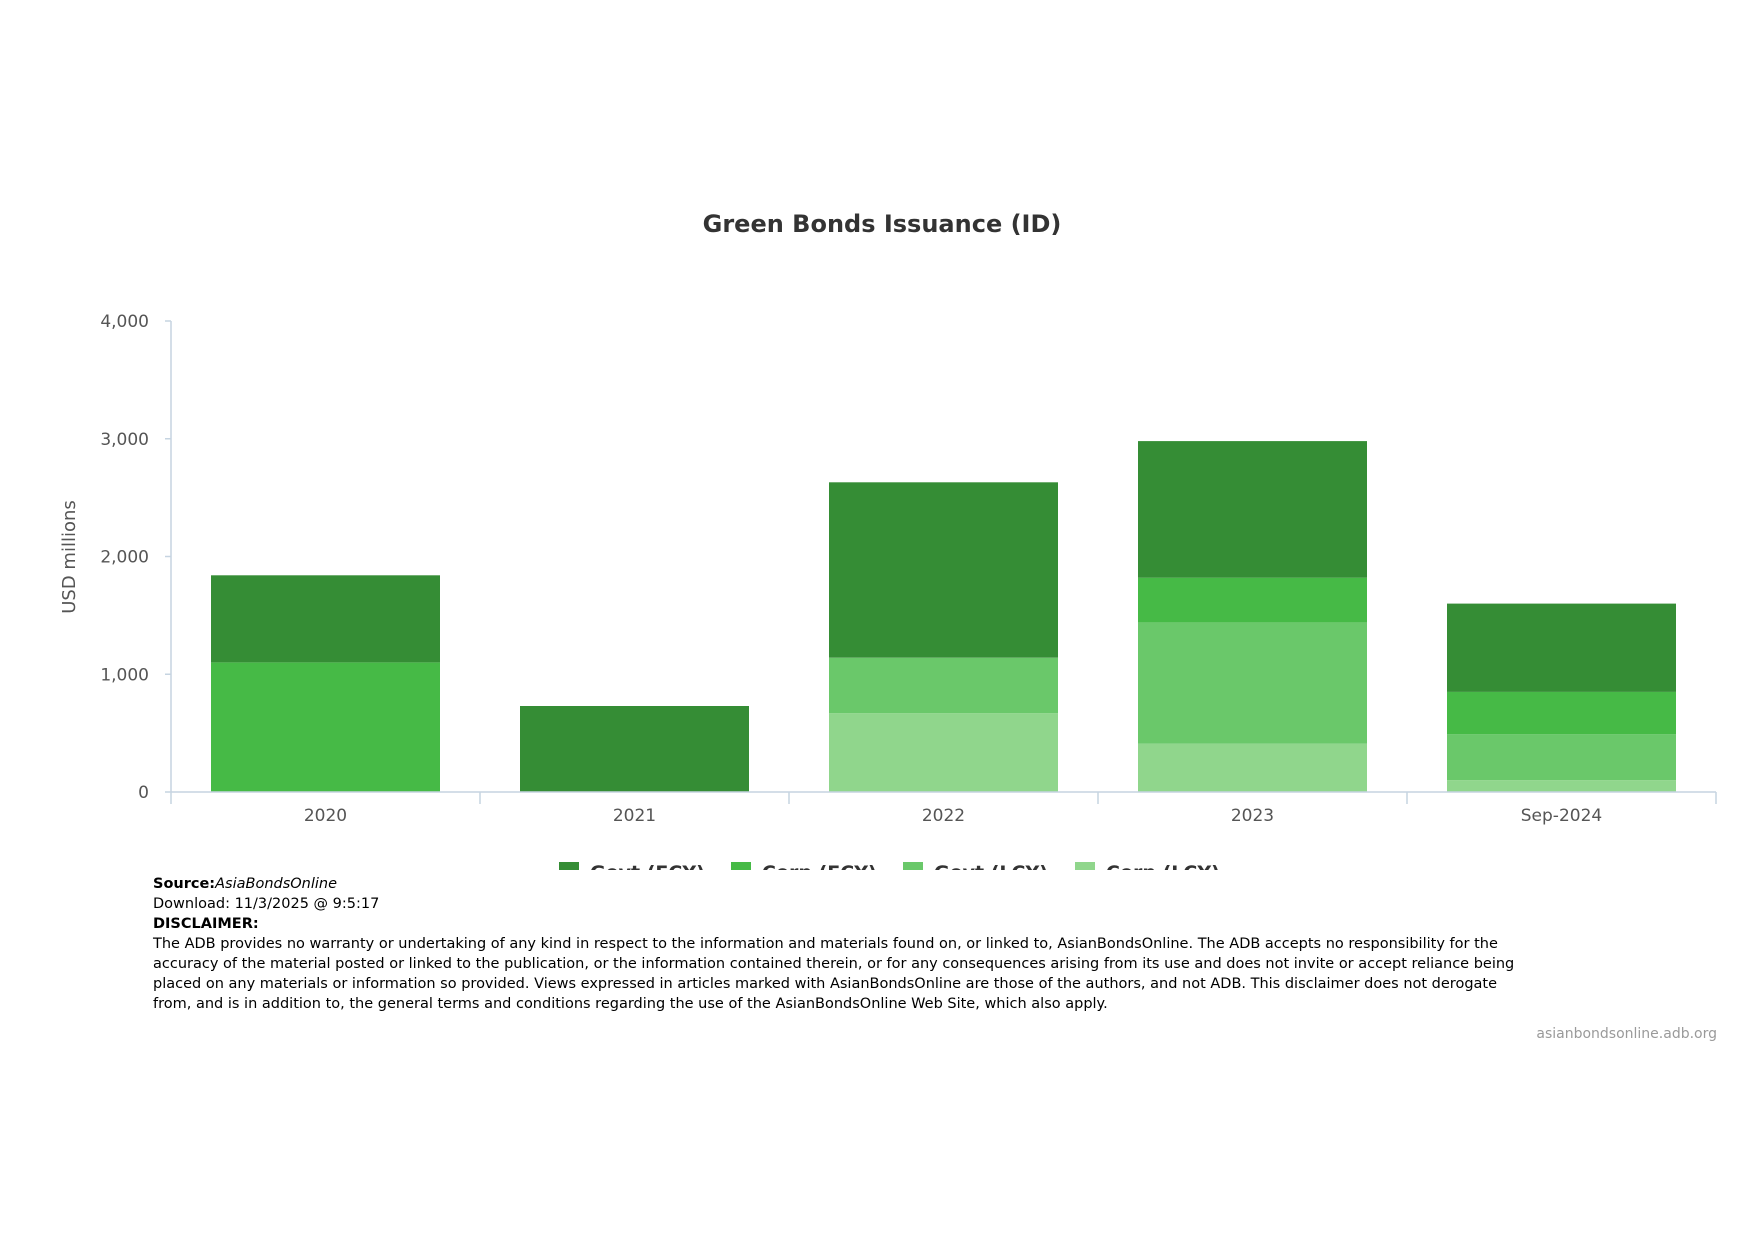 This screenshot has width=1755, height=1240. I want to click on bar-corp-lcy-2022, so click(943, 752).